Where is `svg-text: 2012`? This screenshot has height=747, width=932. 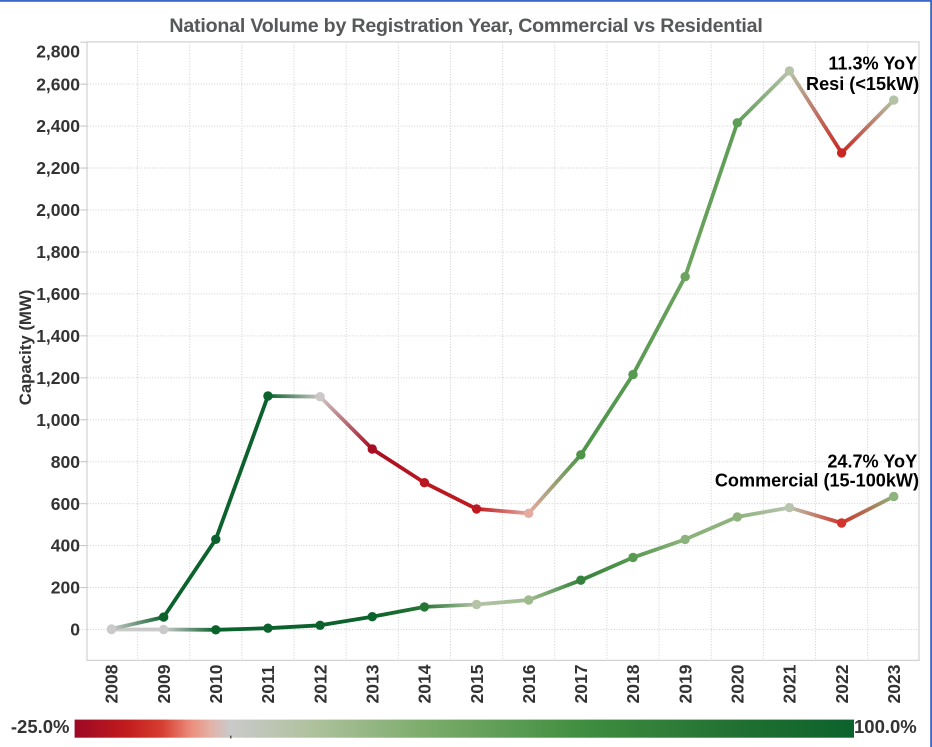
svg-text: 2012 is located at coordinates (320, 683).